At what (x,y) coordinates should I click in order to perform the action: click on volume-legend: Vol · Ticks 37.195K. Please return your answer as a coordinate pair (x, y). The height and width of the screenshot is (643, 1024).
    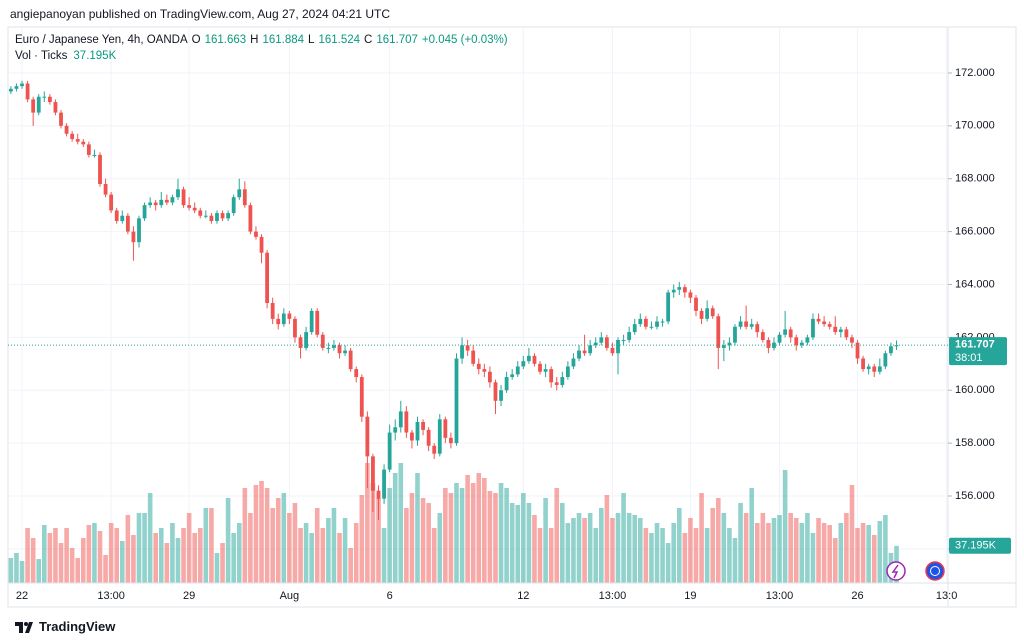
    Looking at the image, I should click on (65, 56).